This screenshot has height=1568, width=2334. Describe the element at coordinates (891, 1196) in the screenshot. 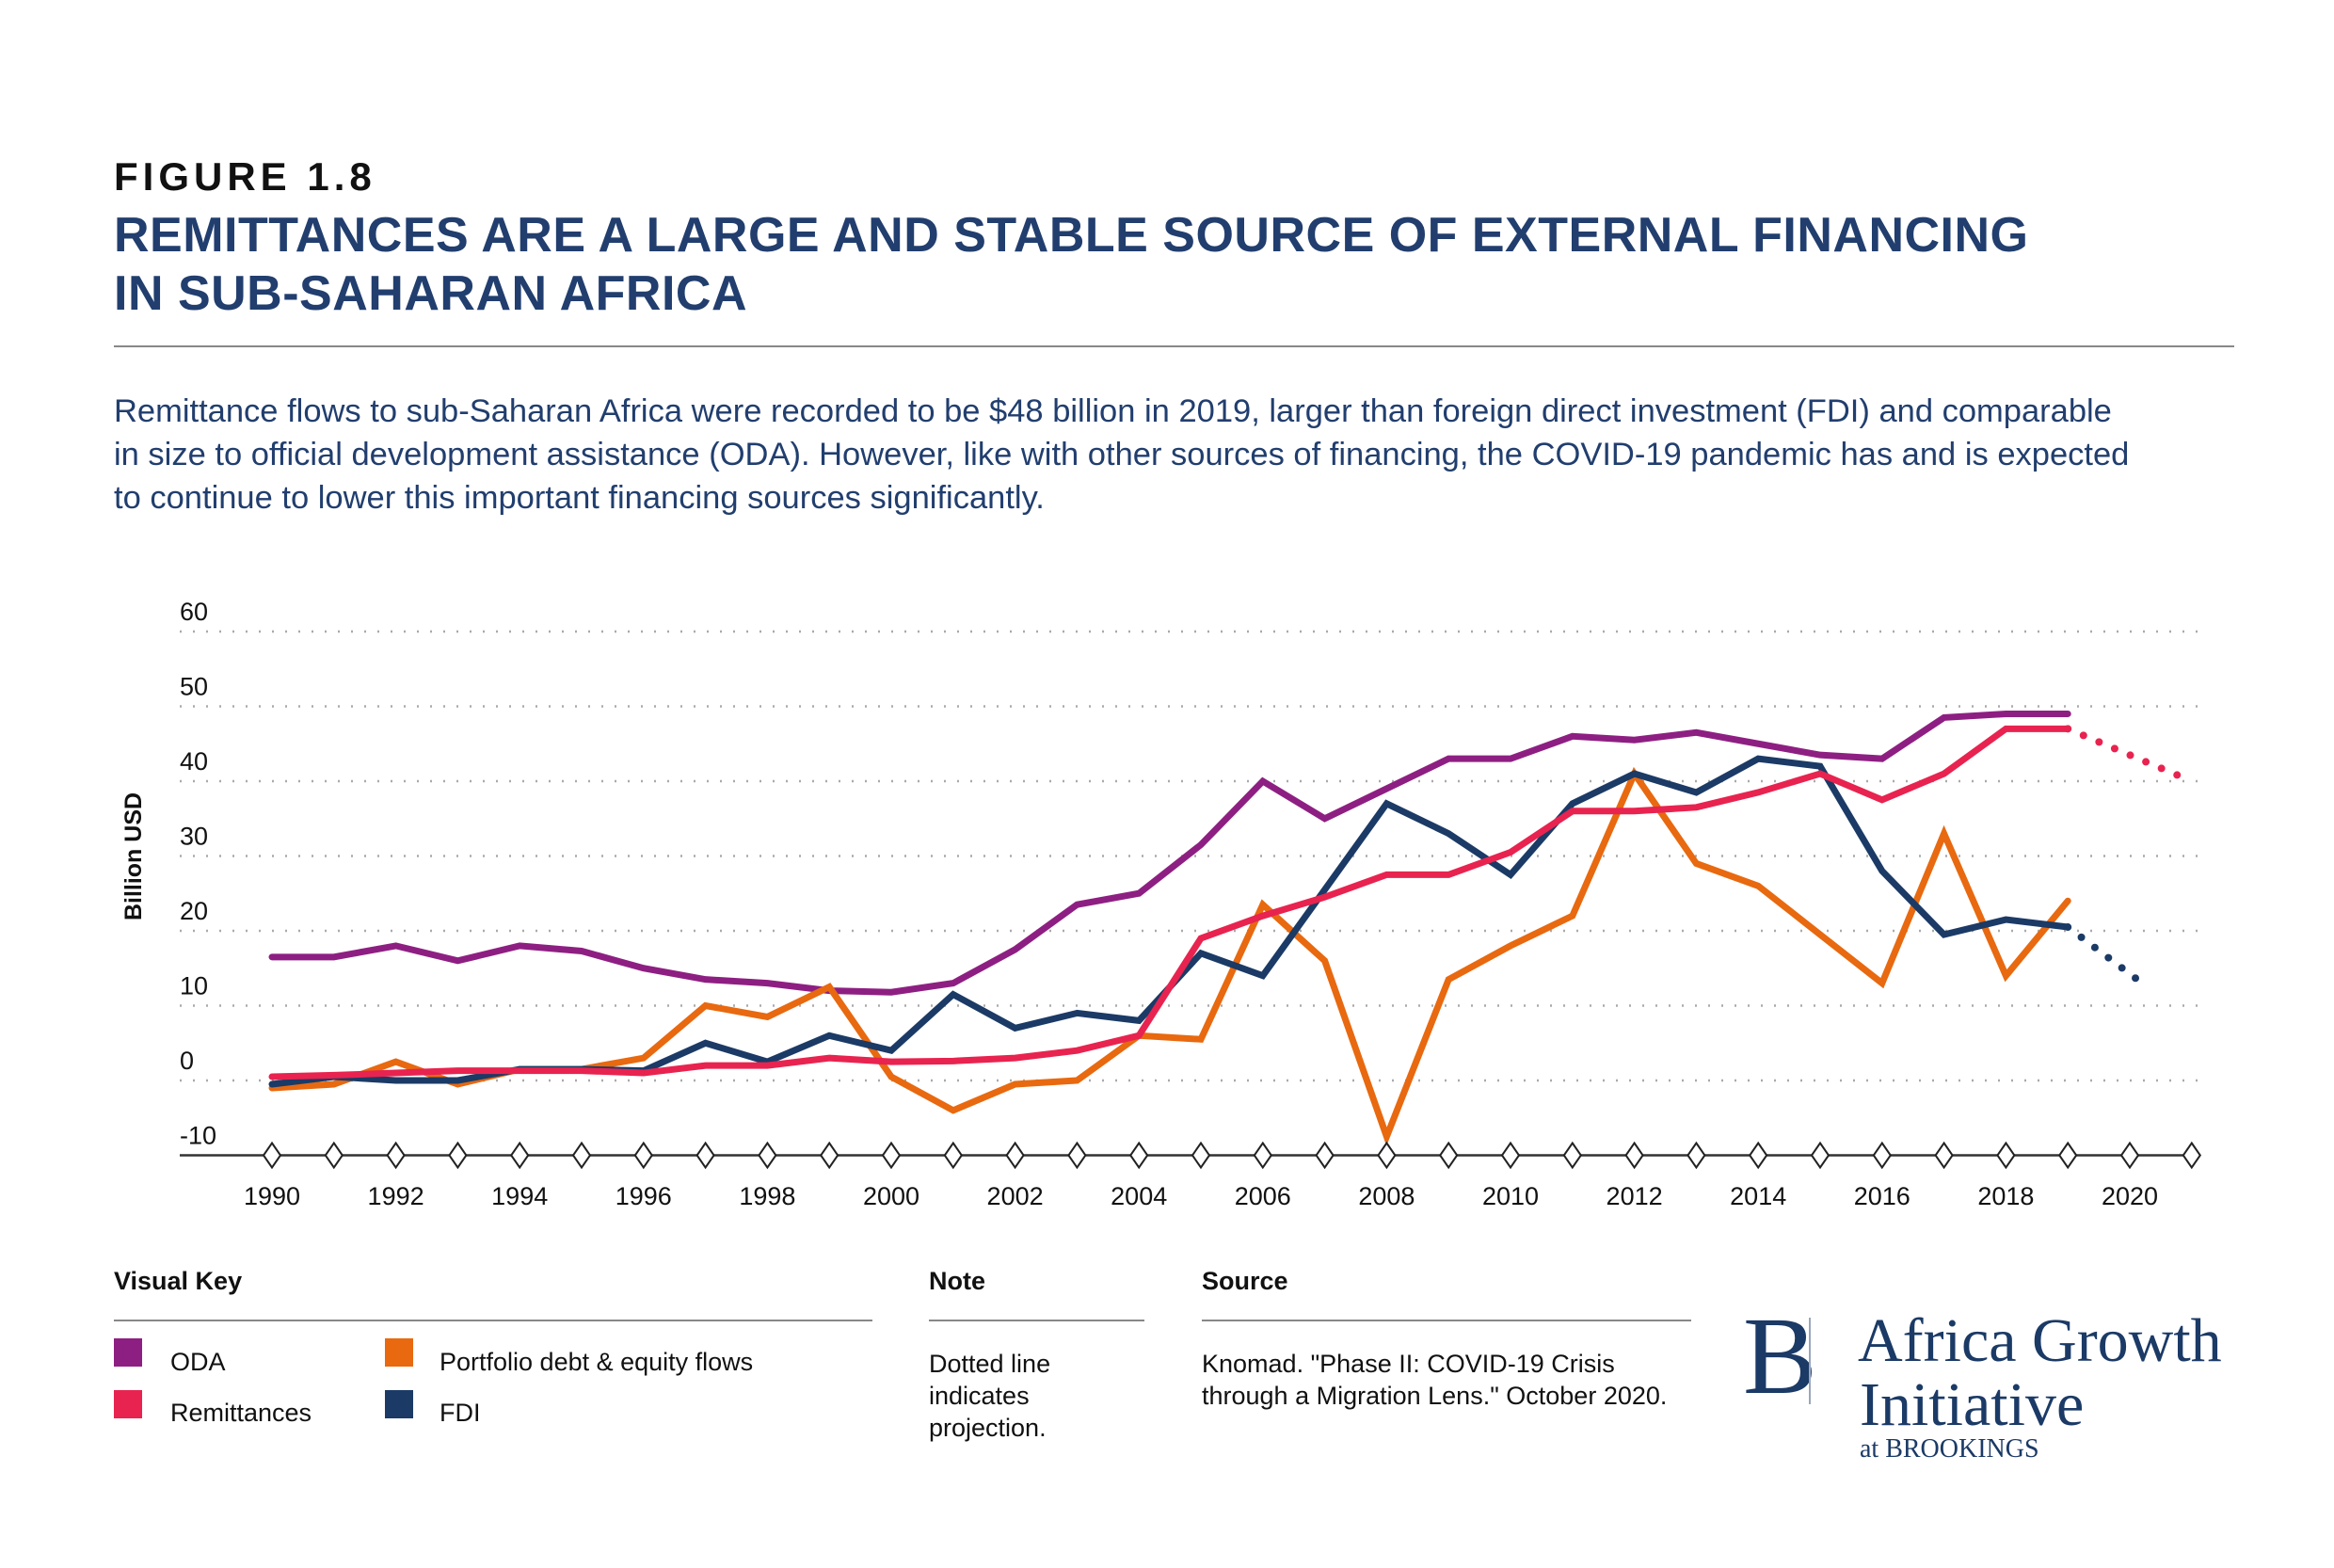

I see `x-tick-label: 2000` at that location.